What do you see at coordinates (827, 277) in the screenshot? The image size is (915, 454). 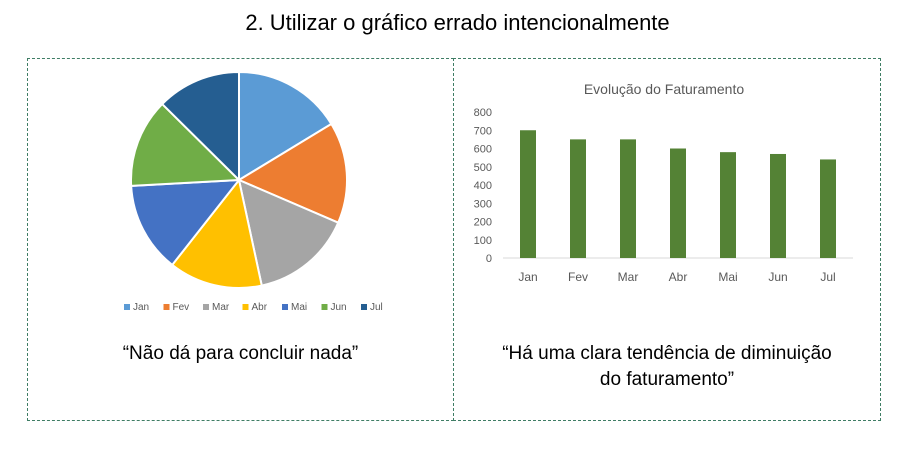 I see `x-tick-label: Jul` at bounding box center [827, 277].